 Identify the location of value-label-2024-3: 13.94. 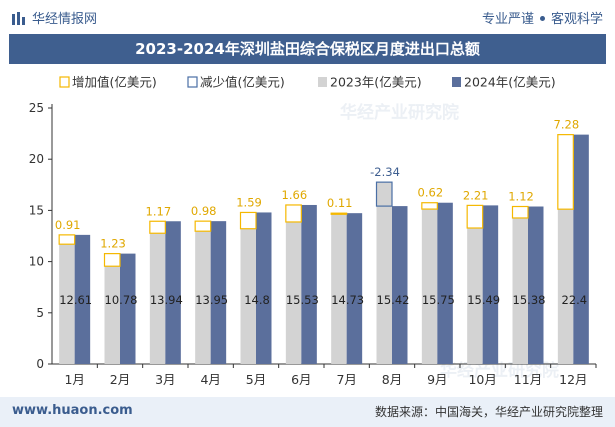
(166, 300).